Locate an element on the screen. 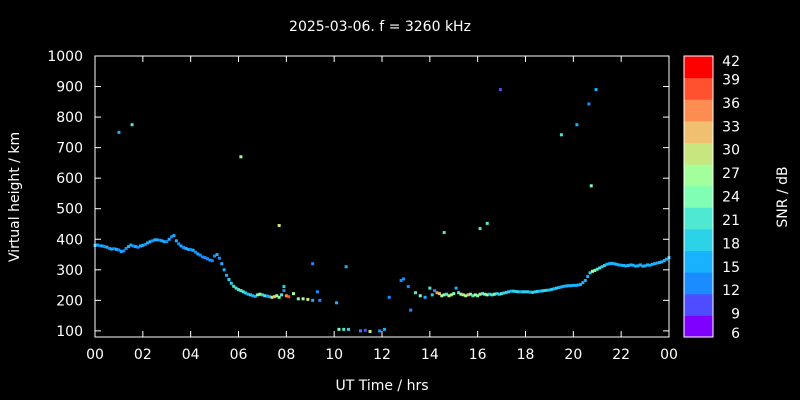 The image size is (800, 400). x-tick-label: 10 is located at coordinates (334, 355).